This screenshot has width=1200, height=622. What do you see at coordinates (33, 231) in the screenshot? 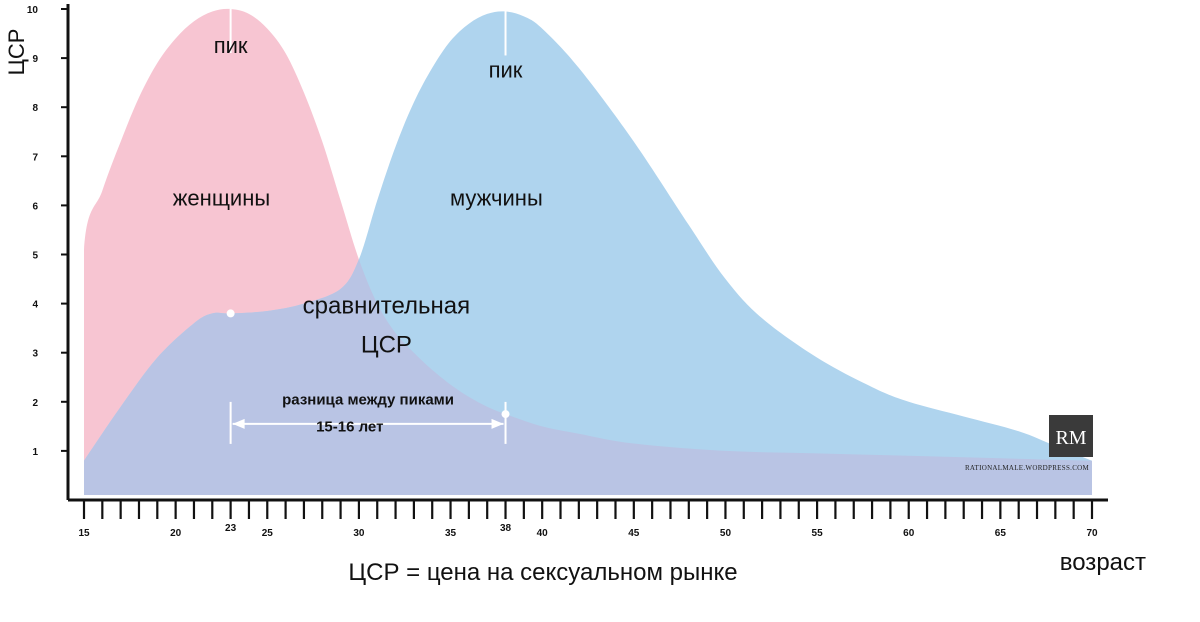
I see `y-tick-labels: 1 2 3 4 5 6 7 8 9 10` at bounding box center [33, 231].